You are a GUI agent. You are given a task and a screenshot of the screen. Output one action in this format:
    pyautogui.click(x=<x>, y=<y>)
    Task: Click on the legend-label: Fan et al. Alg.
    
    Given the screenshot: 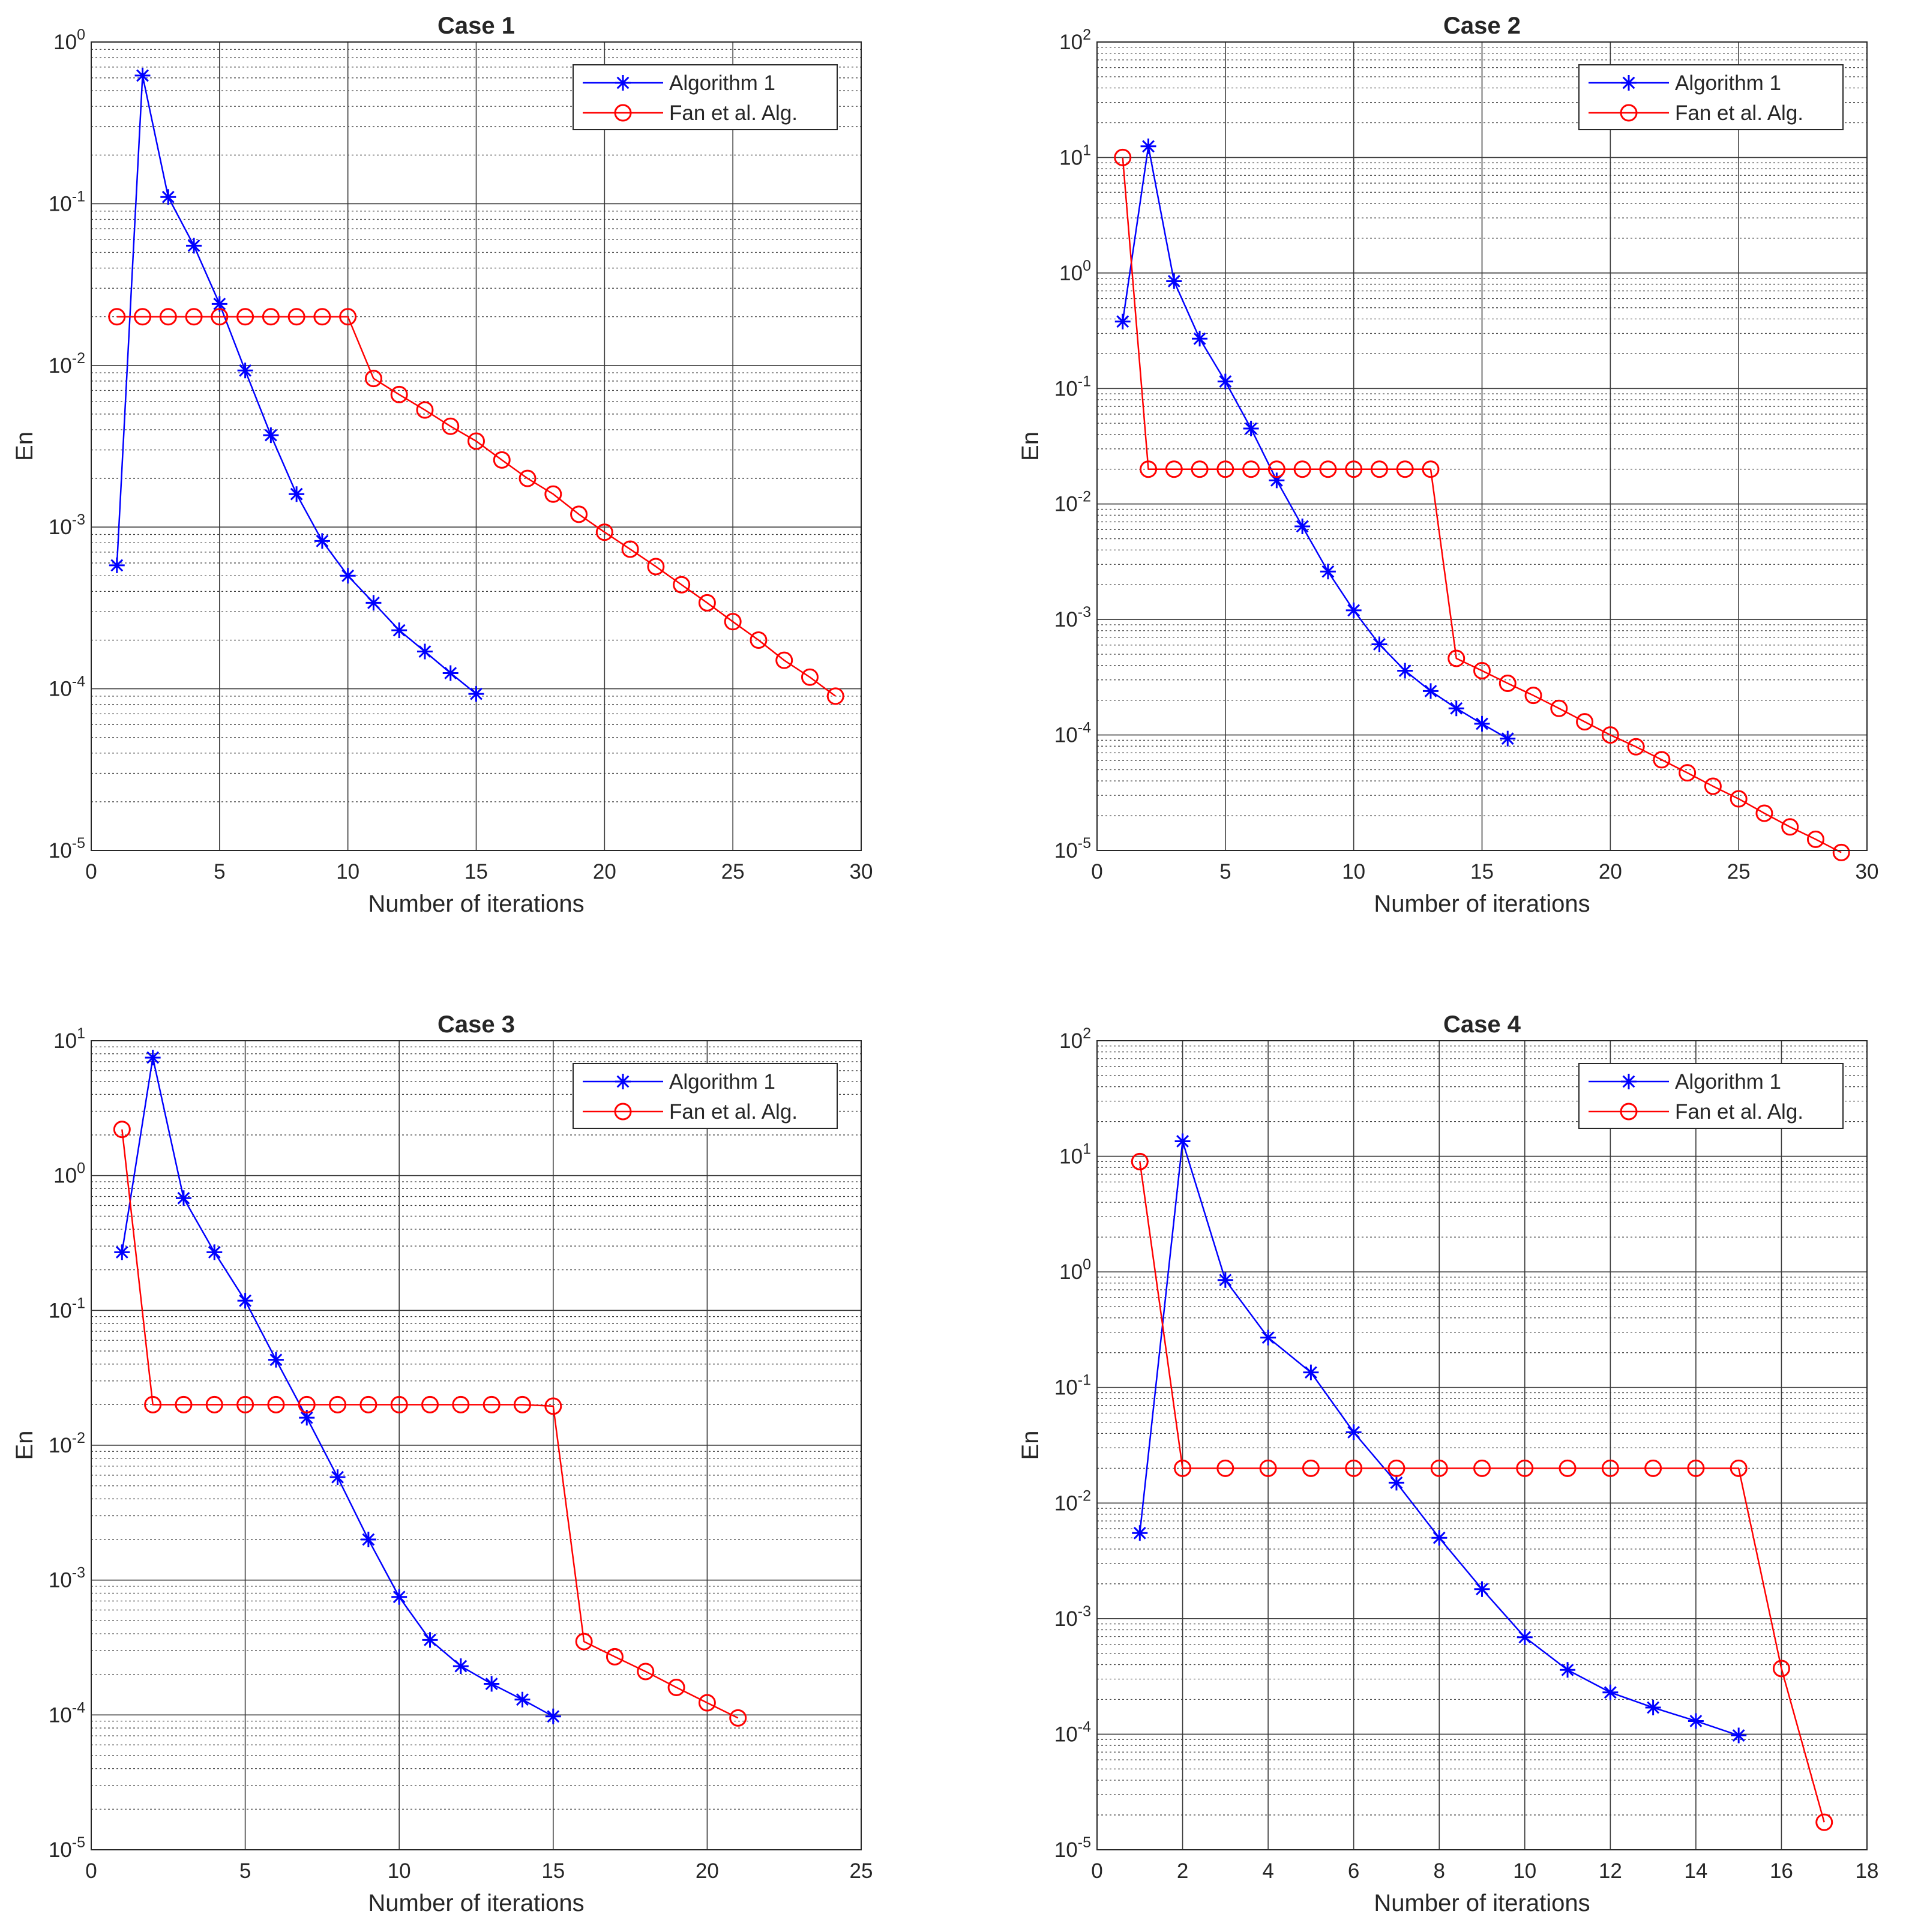 What is the action you would take?
    pyautogui.click(x=1739, y=113)
    